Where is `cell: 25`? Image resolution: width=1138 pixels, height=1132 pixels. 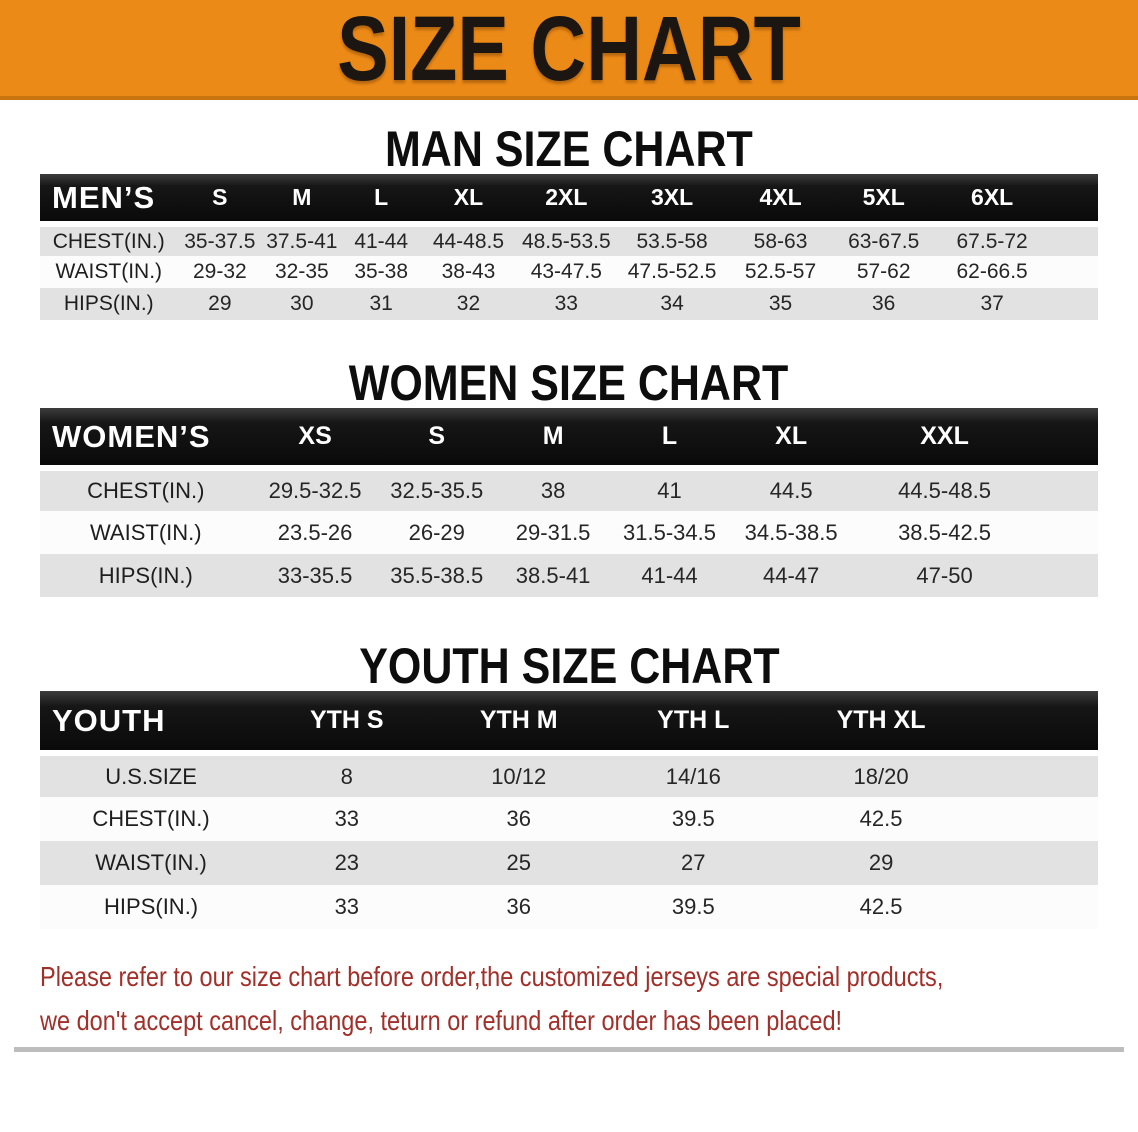
cell: 25 is located at coordinates (518, 863).